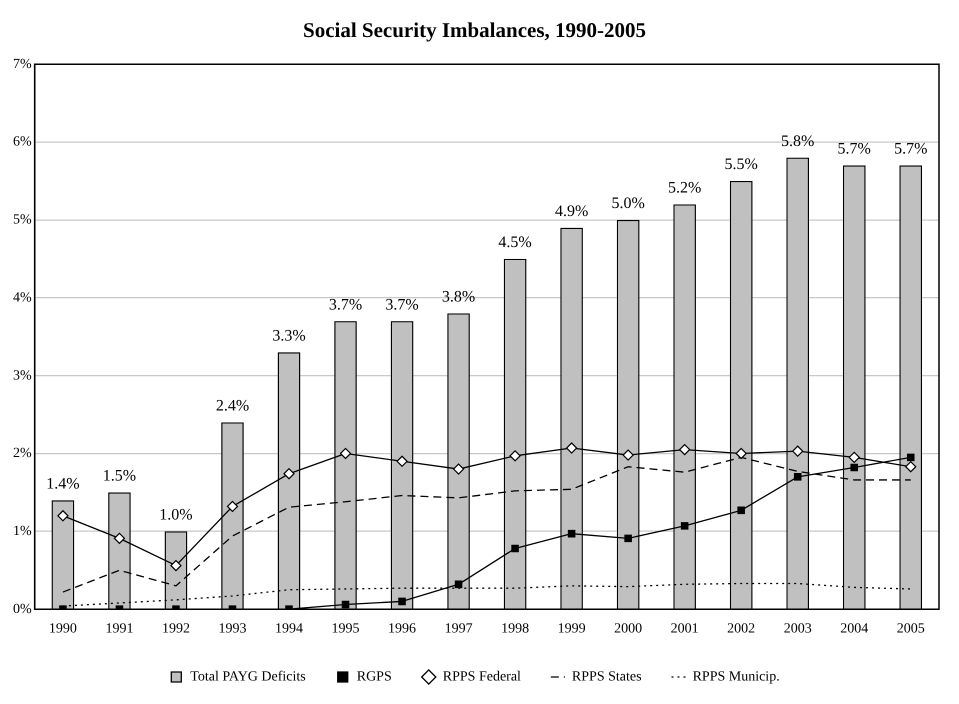 This screenshot has width=959, height=704. I want to click on y-tick-label: 0%, so click(22, 609).